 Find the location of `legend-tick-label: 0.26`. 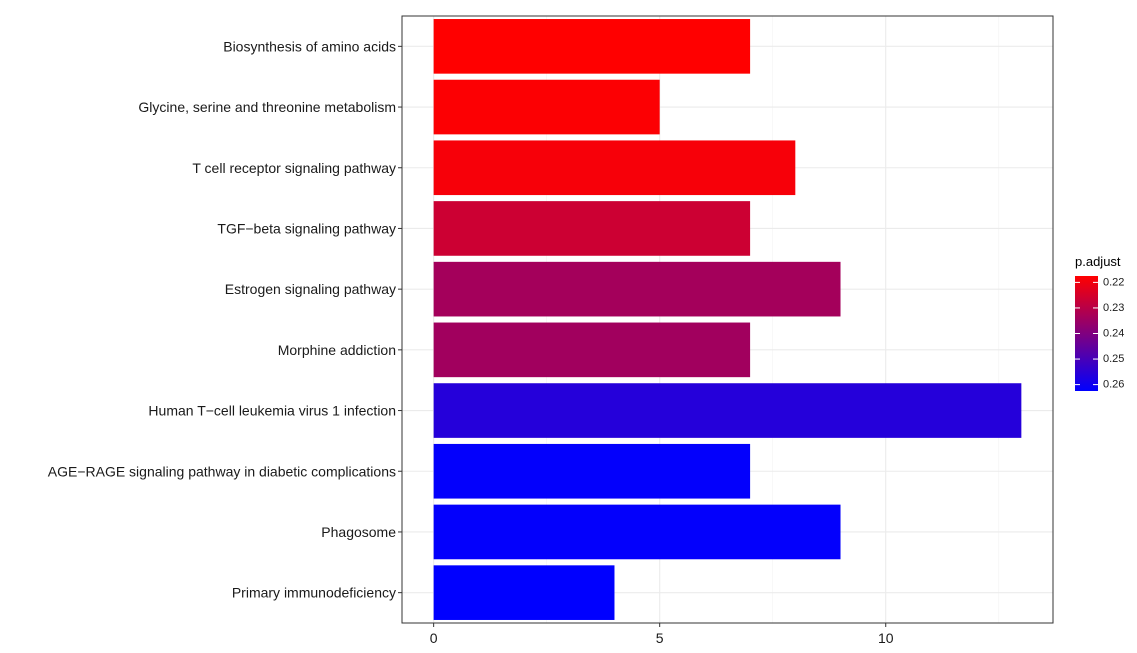

legend-tick-label: 0.26 is located at coordinates (1113, 385).